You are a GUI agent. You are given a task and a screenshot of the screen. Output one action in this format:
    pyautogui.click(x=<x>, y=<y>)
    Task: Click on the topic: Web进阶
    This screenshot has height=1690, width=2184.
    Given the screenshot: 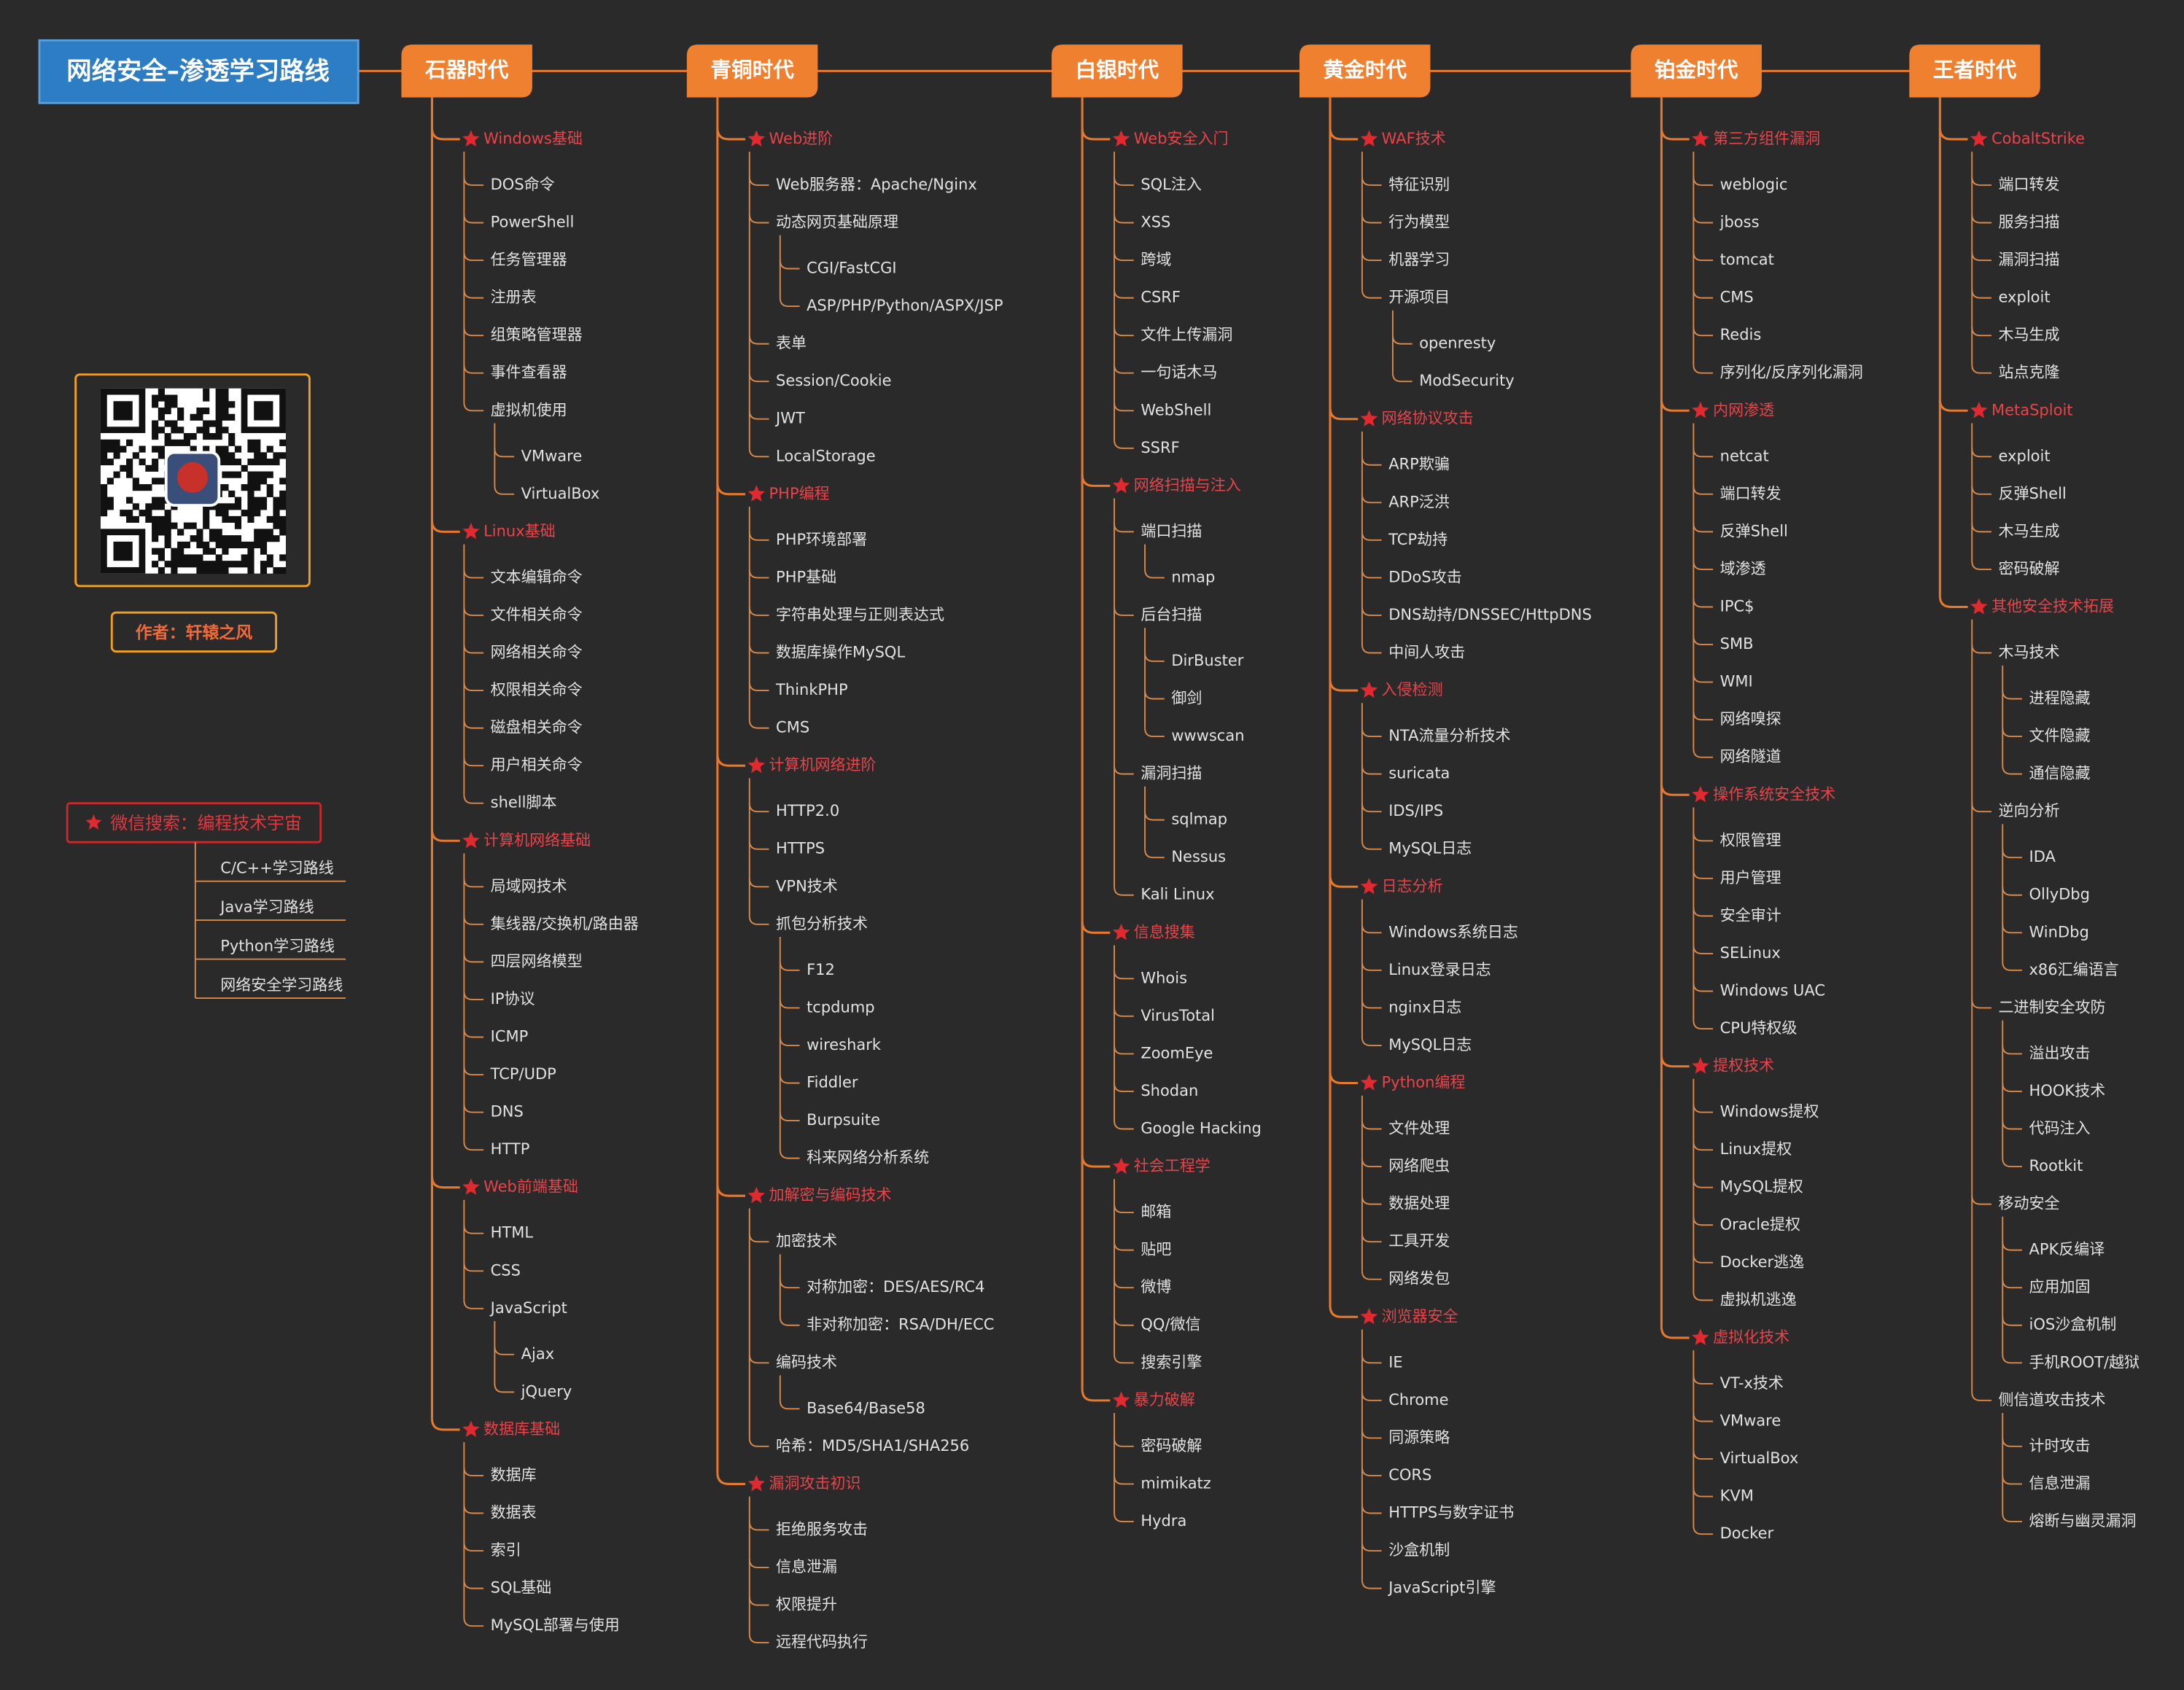 What is the action you would take?
    pyautogui.click(x=801, y=138)
    